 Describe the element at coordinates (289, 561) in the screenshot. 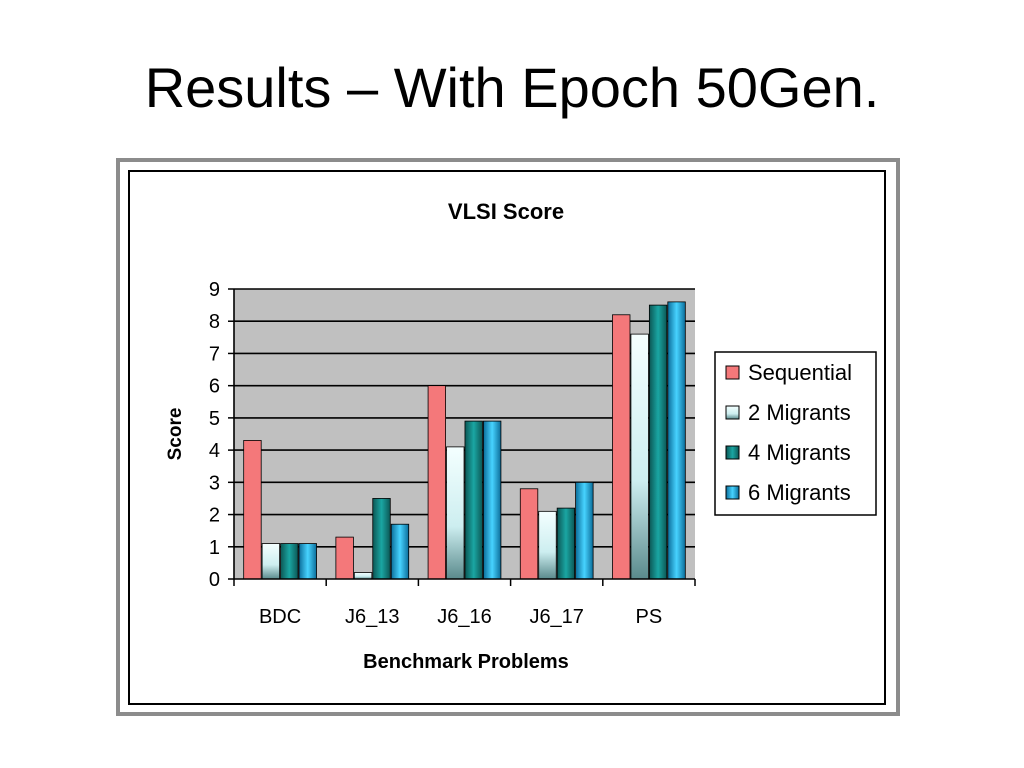

I see `bar-4-migrants-bdc` at that location.